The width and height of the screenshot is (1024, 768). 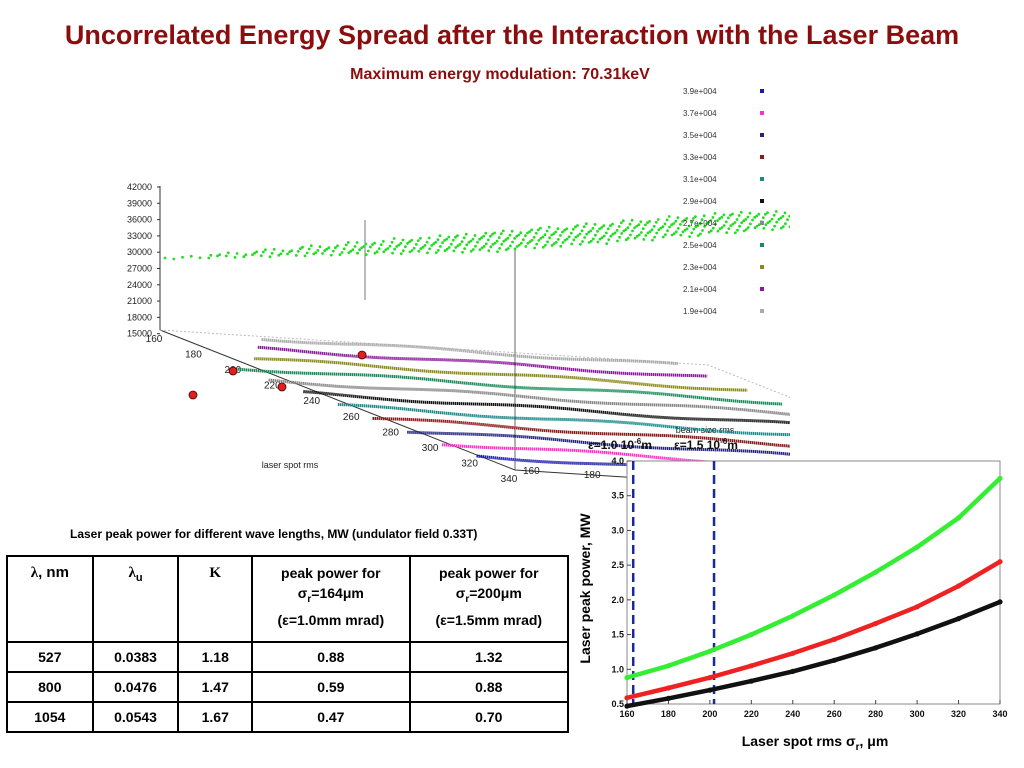 What do you see at coordinates (617, 565) in the screenshot?
I see `y-tick-label: 2.5` at bounding box center [617, 565].